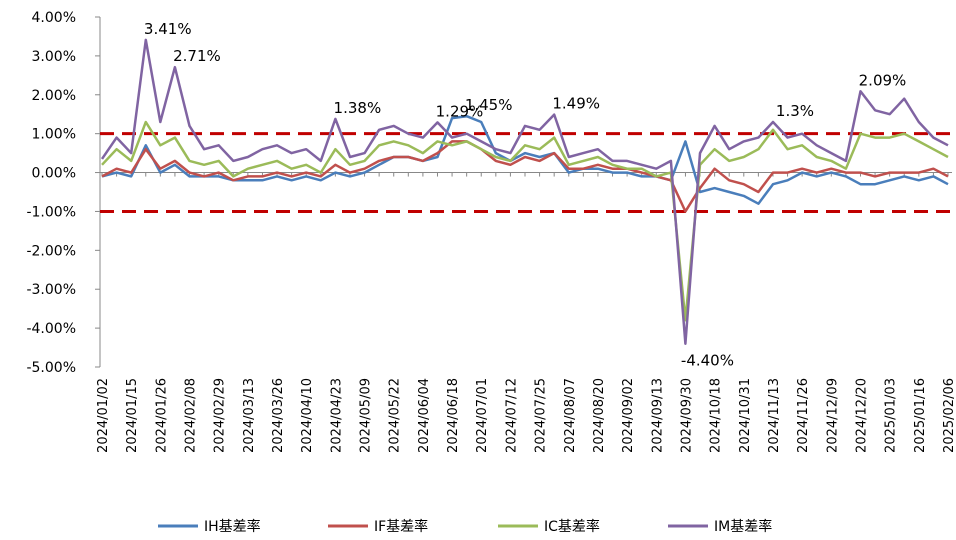  What do you see at coordinates (54, 174) in the screenshot?
I see `y-tick-label: 0.00%` at bounding box center [54, 174].